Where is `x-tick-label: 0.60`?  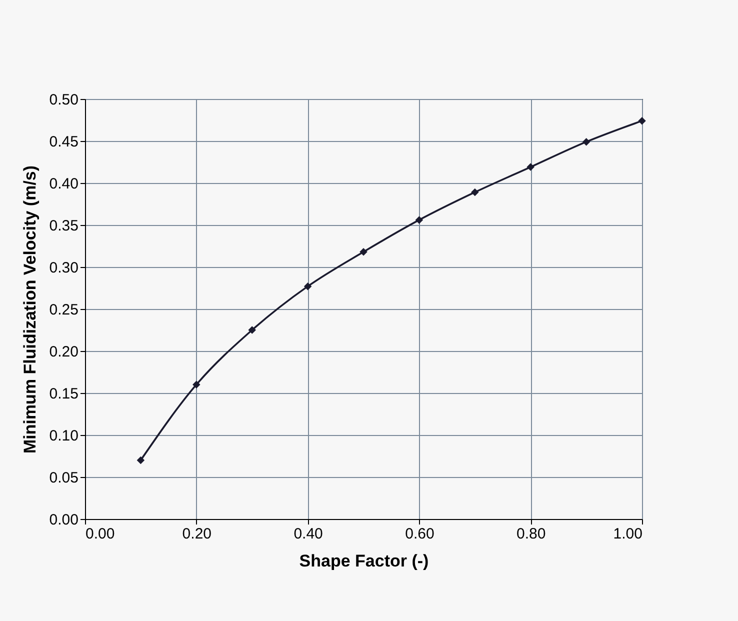
x-tick-label: 0.60 is located at coordinates (419, 534).